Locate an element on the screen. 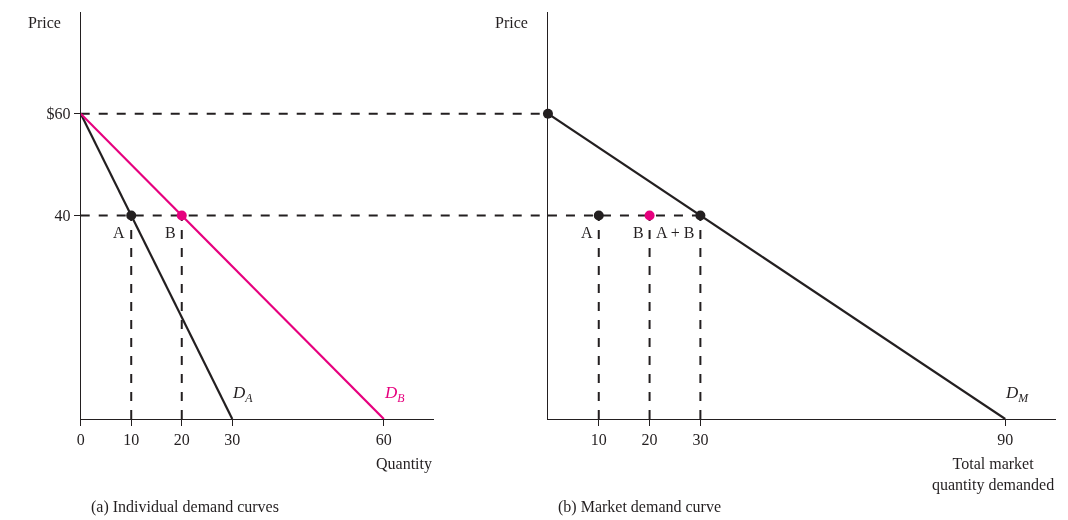  x-tick-label: 90 is located at coordinates (1005, 440).